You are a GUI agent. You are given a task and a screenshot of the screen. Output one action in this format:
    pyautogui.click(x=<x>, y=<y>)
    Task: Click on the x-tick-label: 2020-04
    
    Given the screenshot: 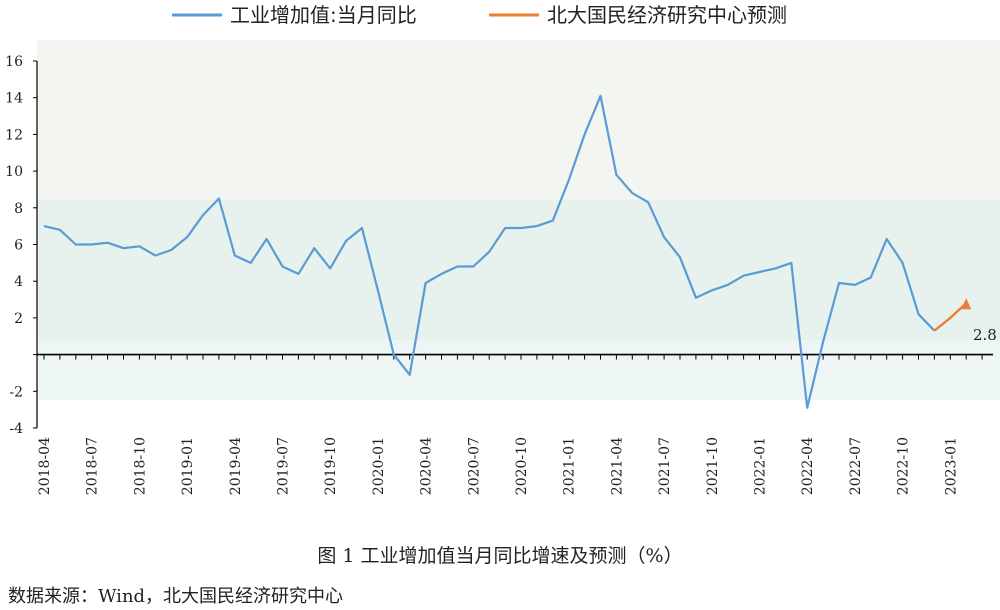 What is the action you would take?
    pyautogui.click(x=427, y=466)
    